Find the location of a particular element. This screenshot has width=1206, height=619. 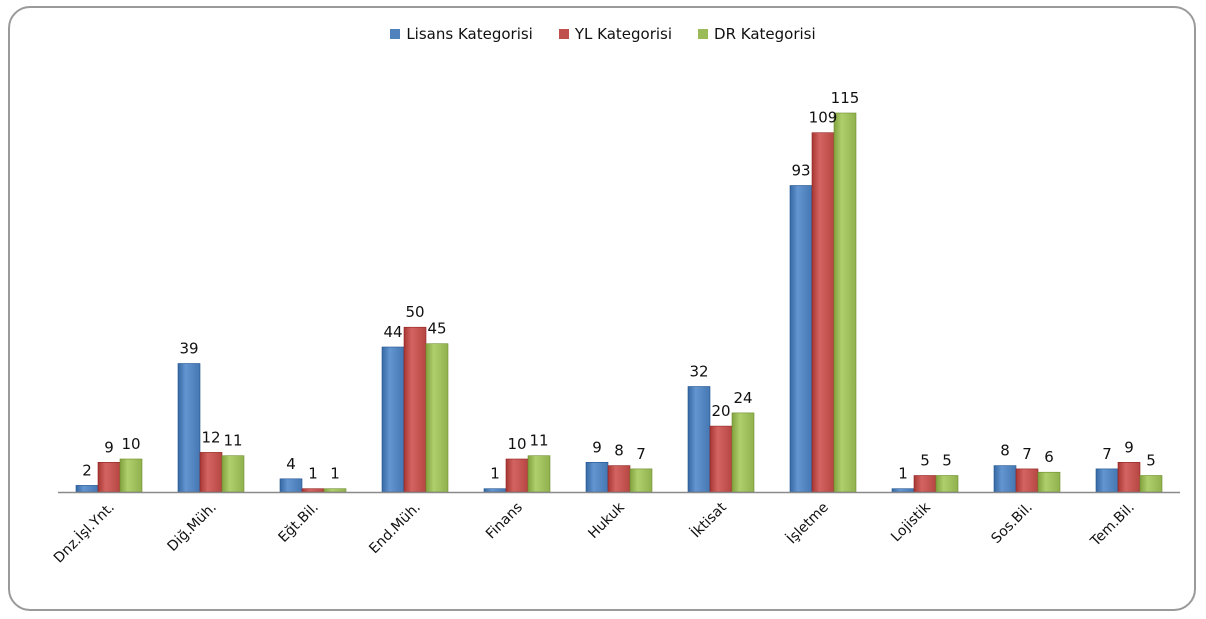

data-label-dr-2: 1 is located at coordinates (335, 474).